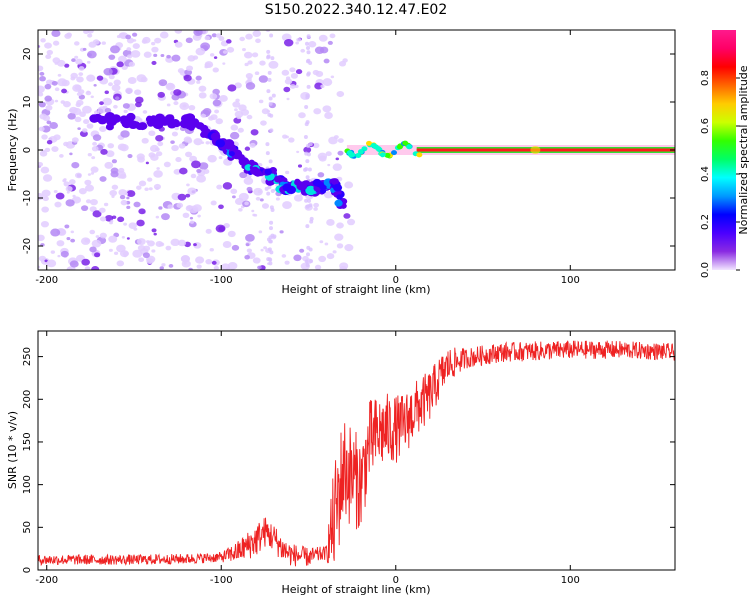  I want to click on figure-title: S150.2022.340.12.47.E02, so click(356, 10).